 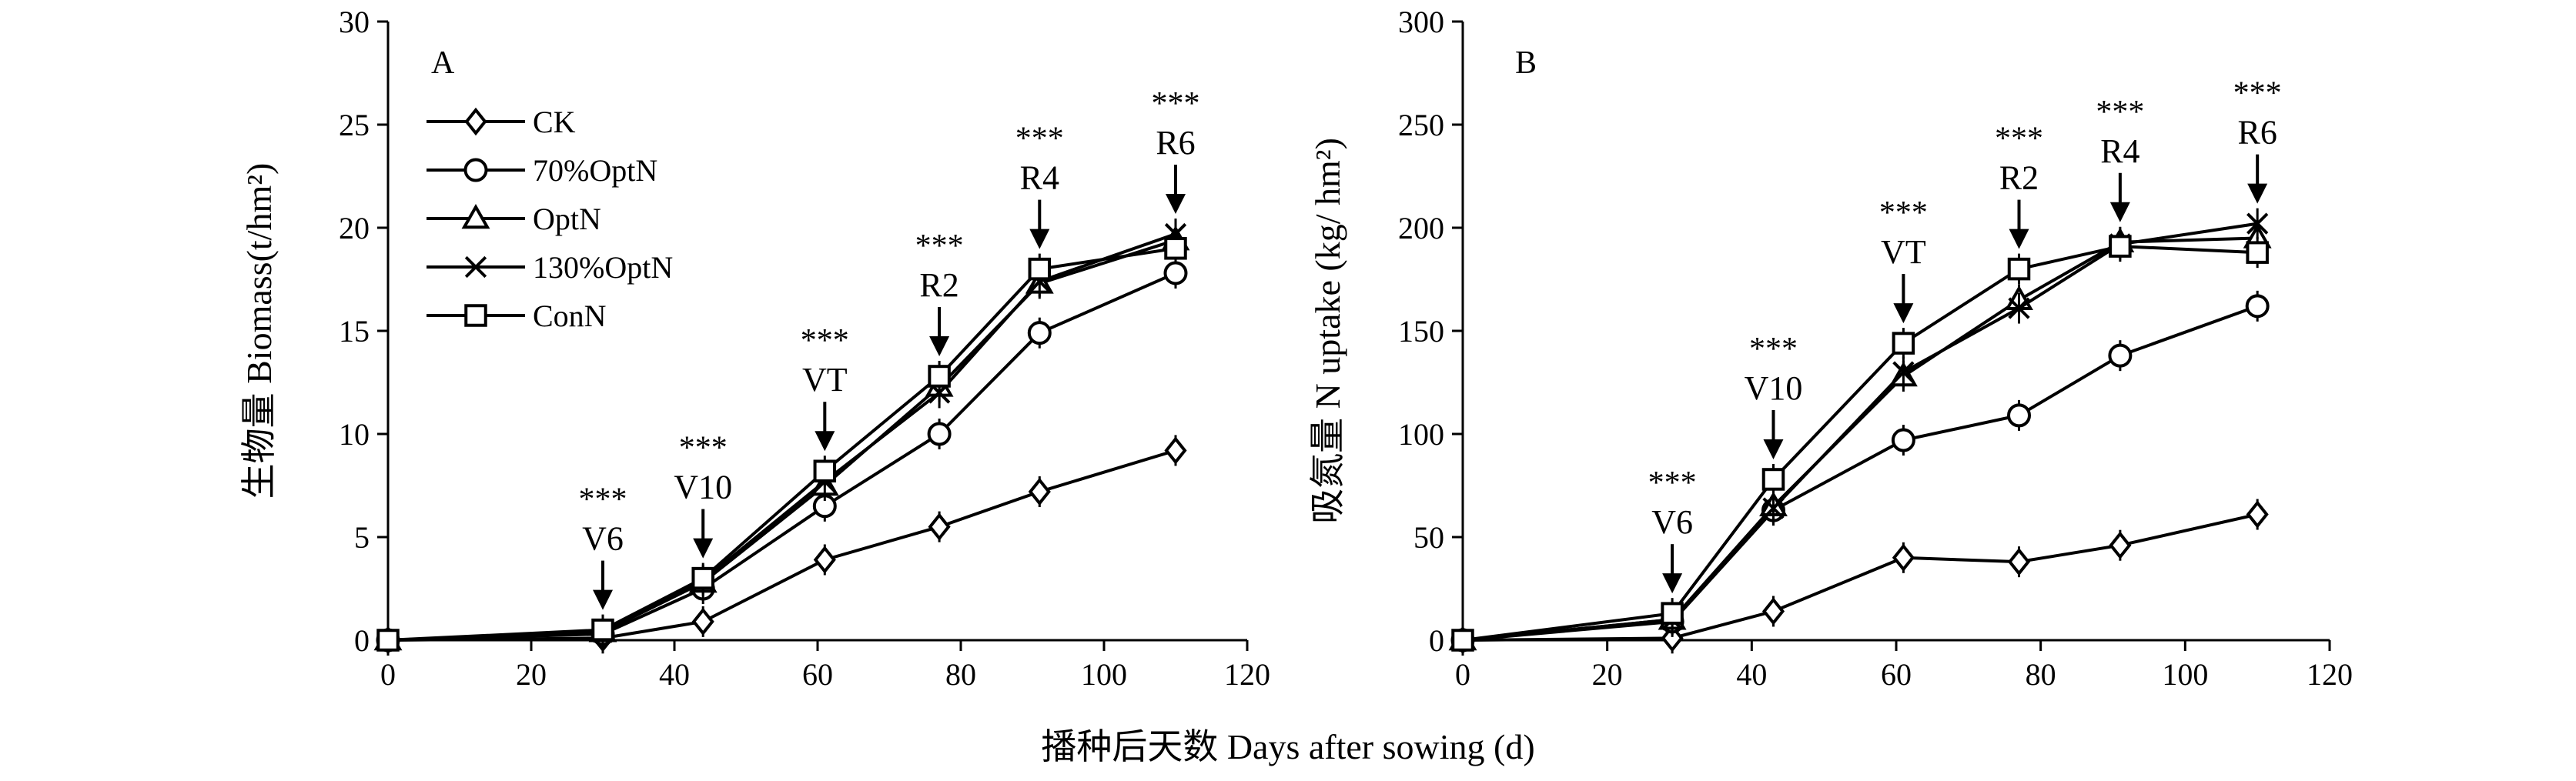 I want to click on legend-label: OptN, so click(x=567, y=219).